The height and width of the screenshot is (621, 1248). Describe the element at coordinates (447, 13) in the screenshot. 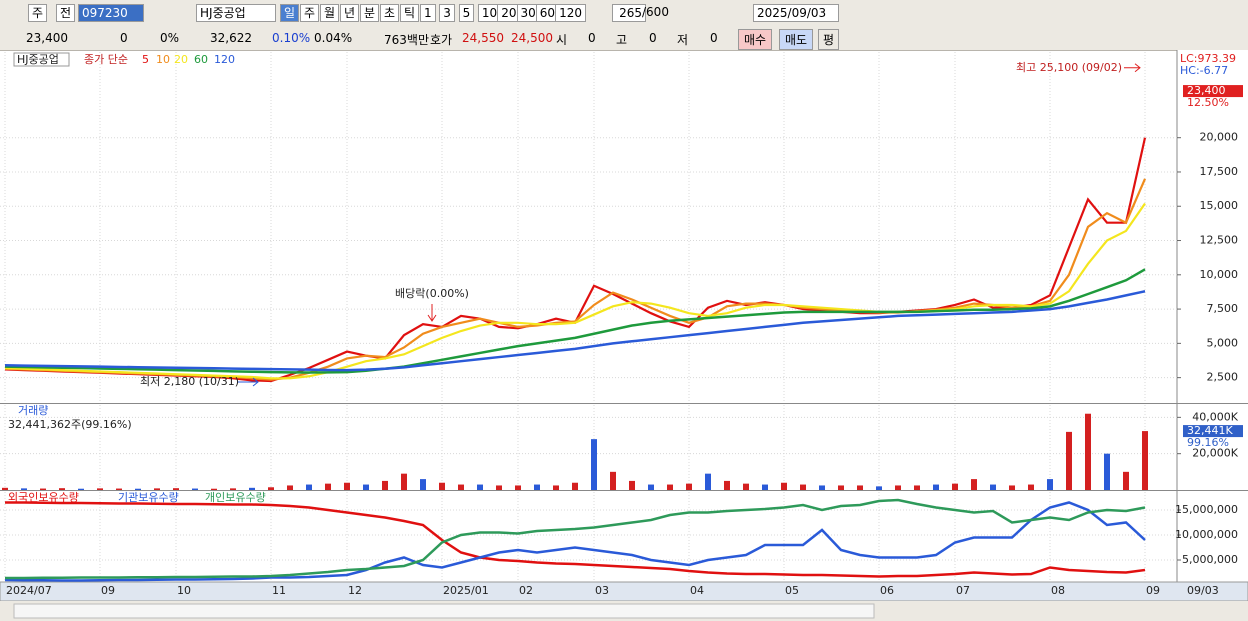

I see `period-button: 3` at that location.